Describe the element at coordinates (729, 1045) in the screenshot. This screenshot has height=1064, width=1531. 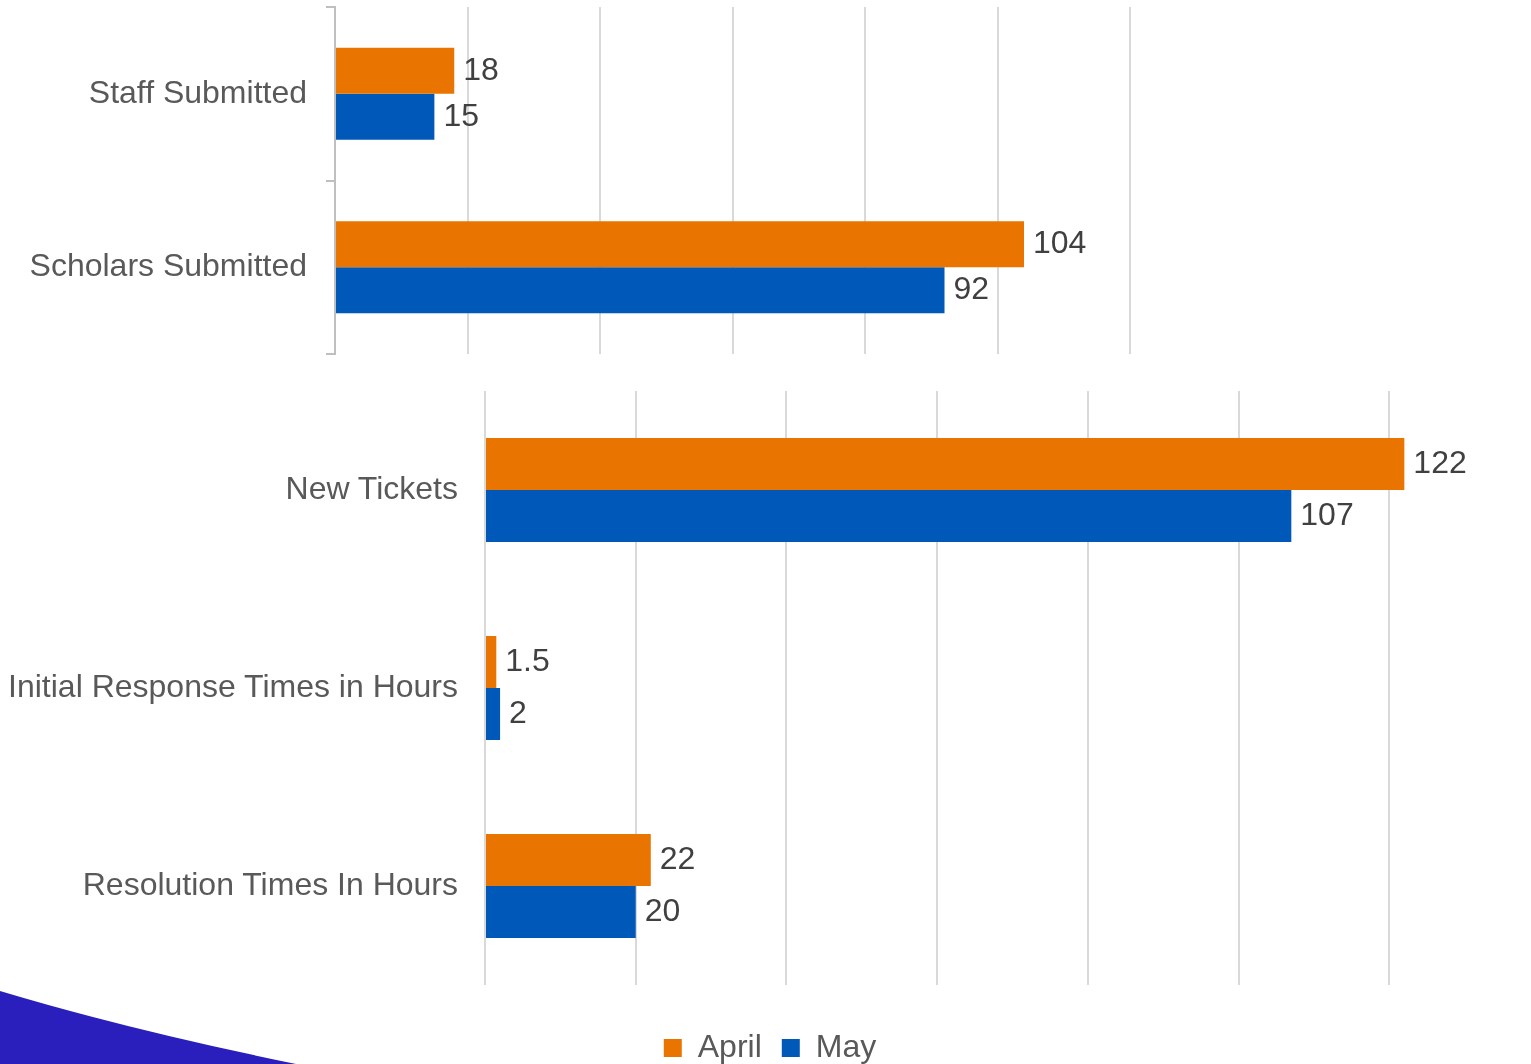
I see `legend-label: April` at that location.